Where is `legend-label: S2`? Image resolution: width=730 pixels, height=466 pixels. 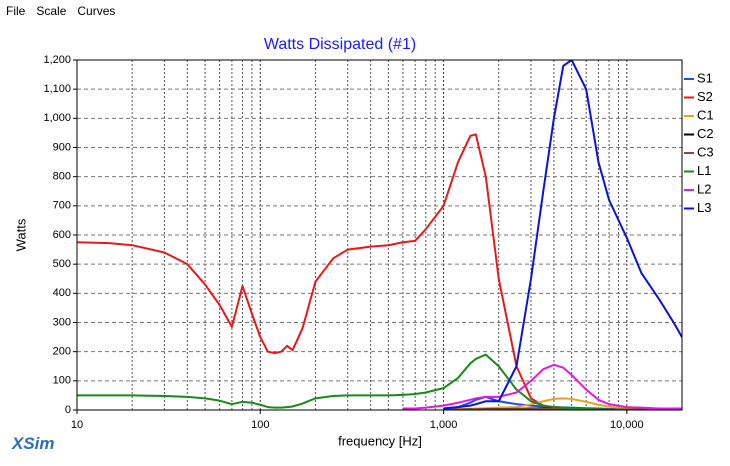
legend-label: S2 is located at coordinates (705, 96).